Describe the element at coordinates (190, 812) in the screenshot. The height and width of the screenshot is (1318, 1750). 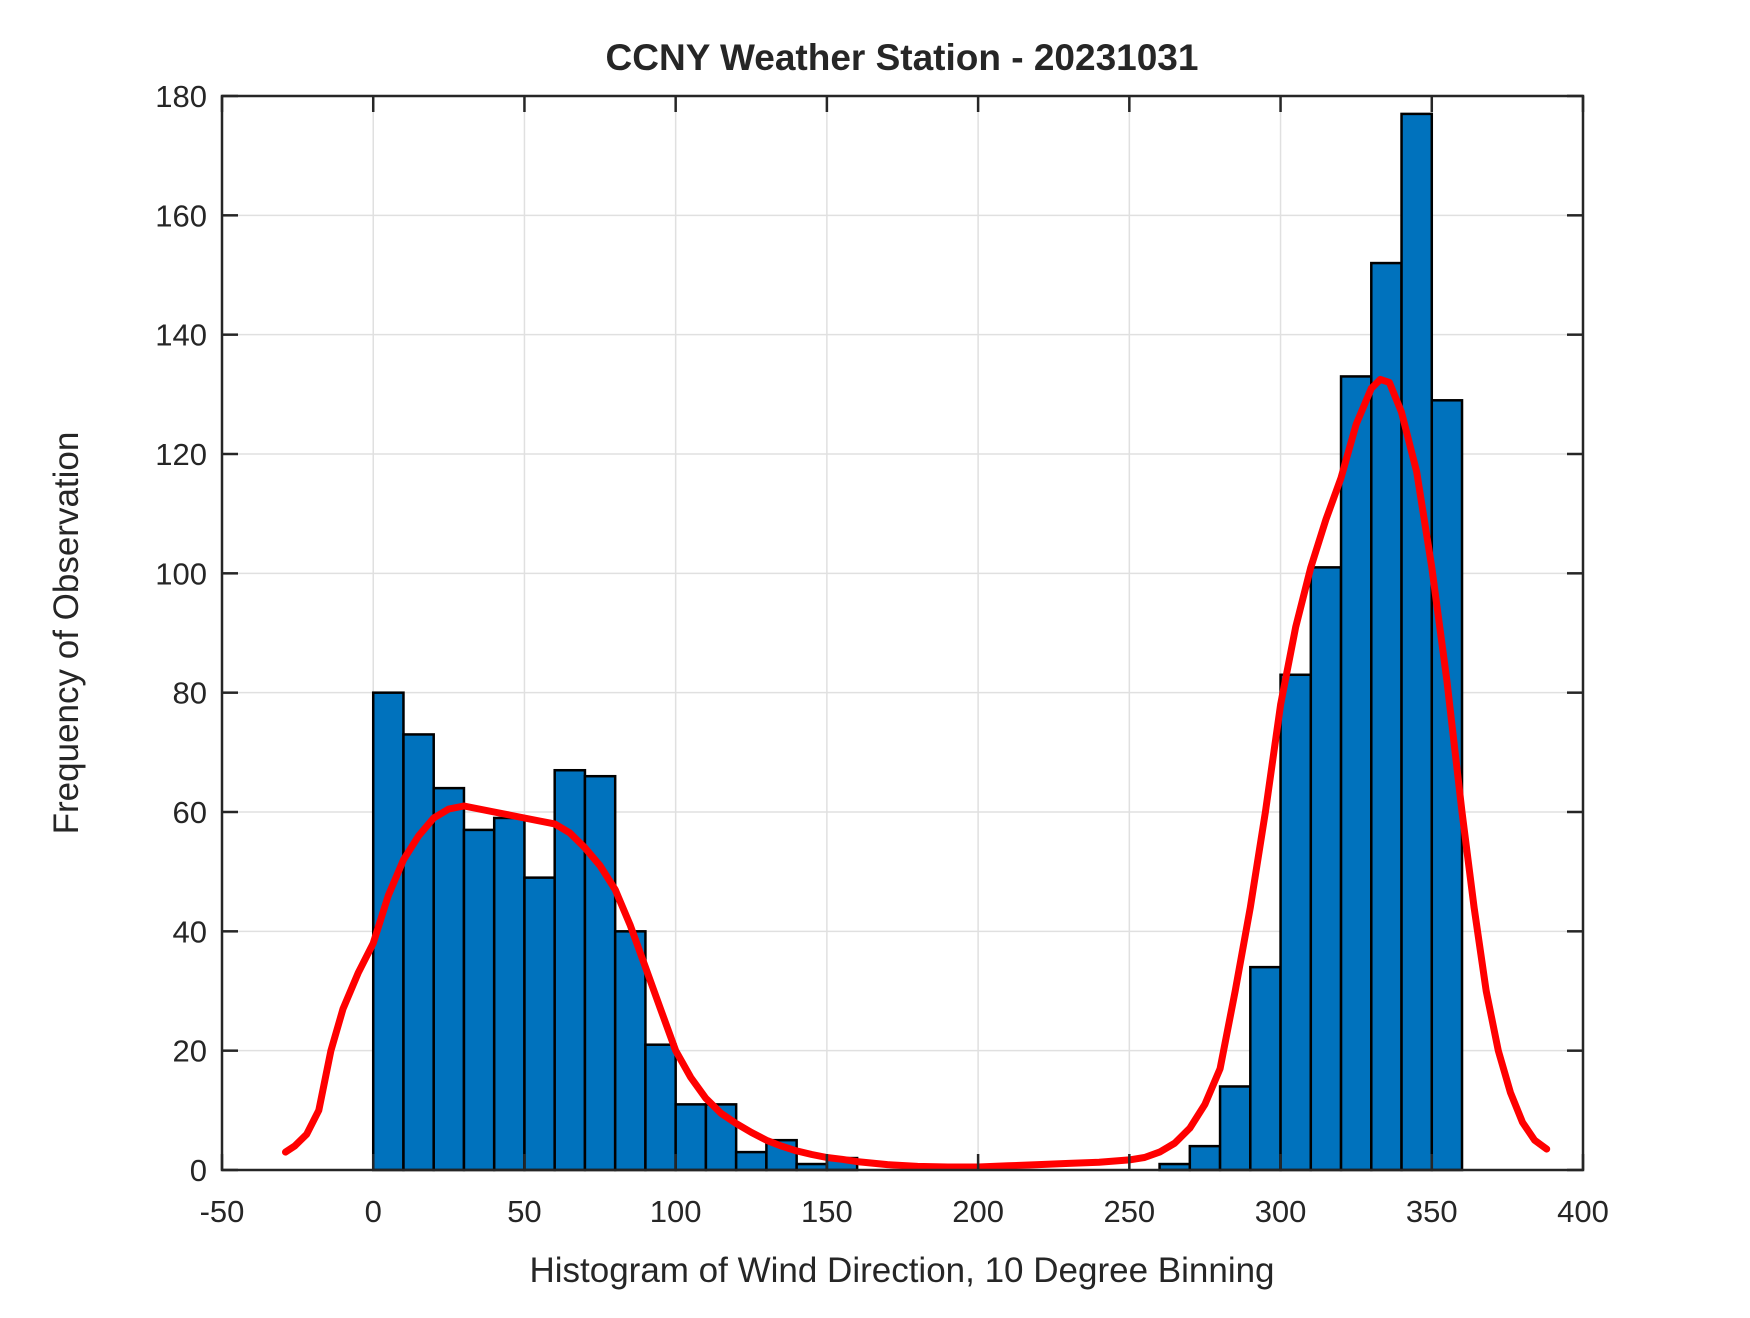
I see `y-tick-label: 60` at that location.